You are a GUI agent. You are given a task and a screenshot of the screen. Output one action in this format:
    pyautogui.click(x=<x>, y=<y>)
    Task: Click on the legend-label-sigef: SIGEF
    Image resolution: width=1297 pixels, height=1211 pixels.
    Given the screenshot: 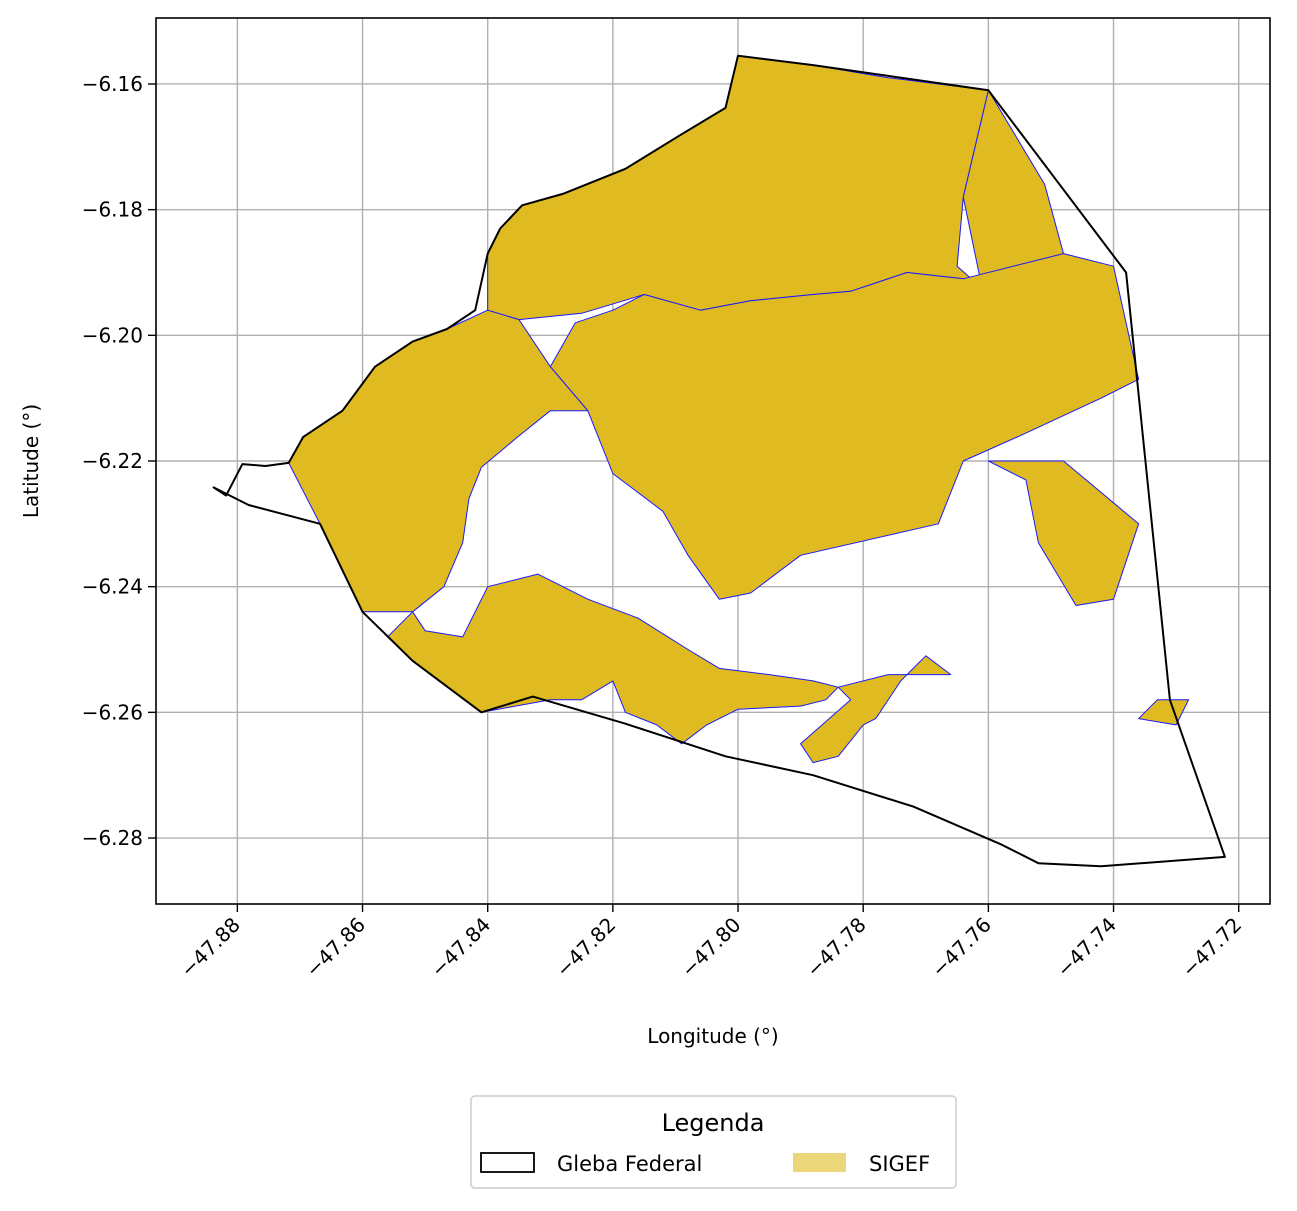 What is the action you would take?
    pyautogui.click(x=899, y=1164)
    